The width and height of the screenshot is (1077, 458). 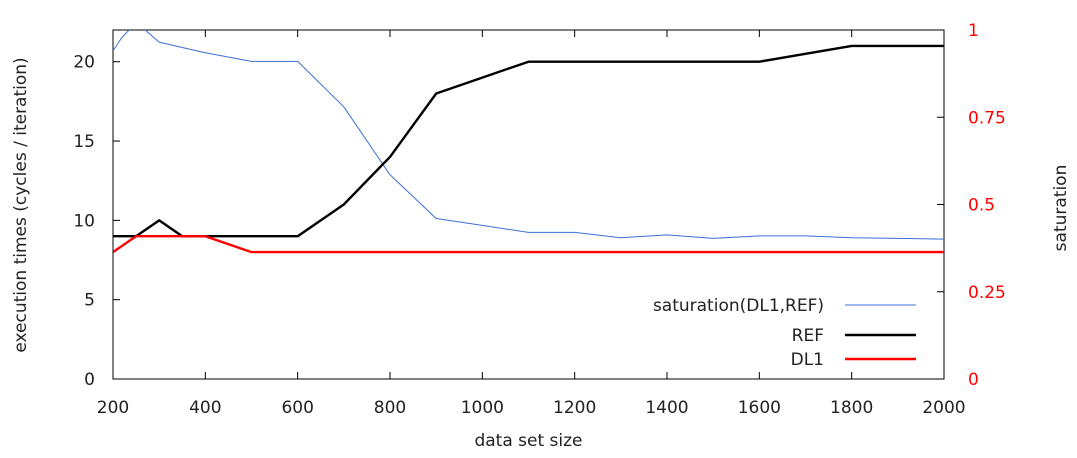 I want to click on y2-tick-label: 0.75, so click(x=987, y=118).